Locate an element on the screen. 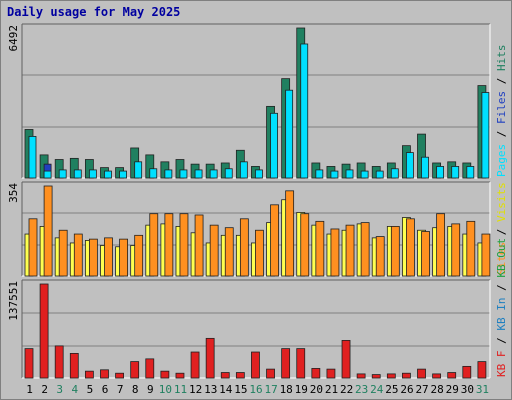 The image size is (512, 400). x-tick-label: 26 is located at coordinates (406, 389).